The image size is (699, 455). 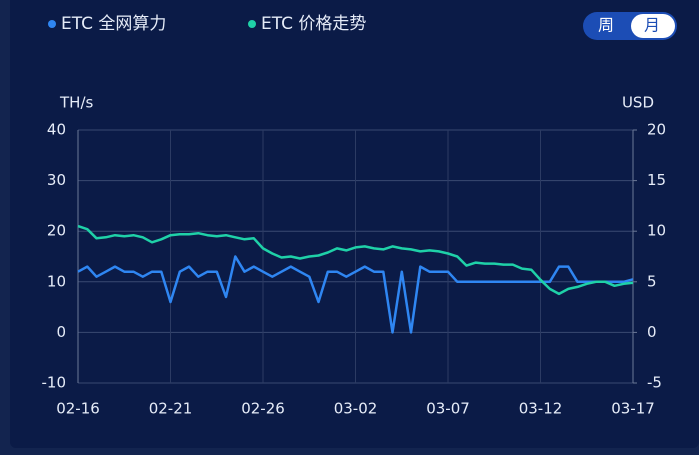 What do you see at coordinates (313, 24) in the screenshot?
I see `legend-label: ETC 价格走势` at bounding box center [313, 24].